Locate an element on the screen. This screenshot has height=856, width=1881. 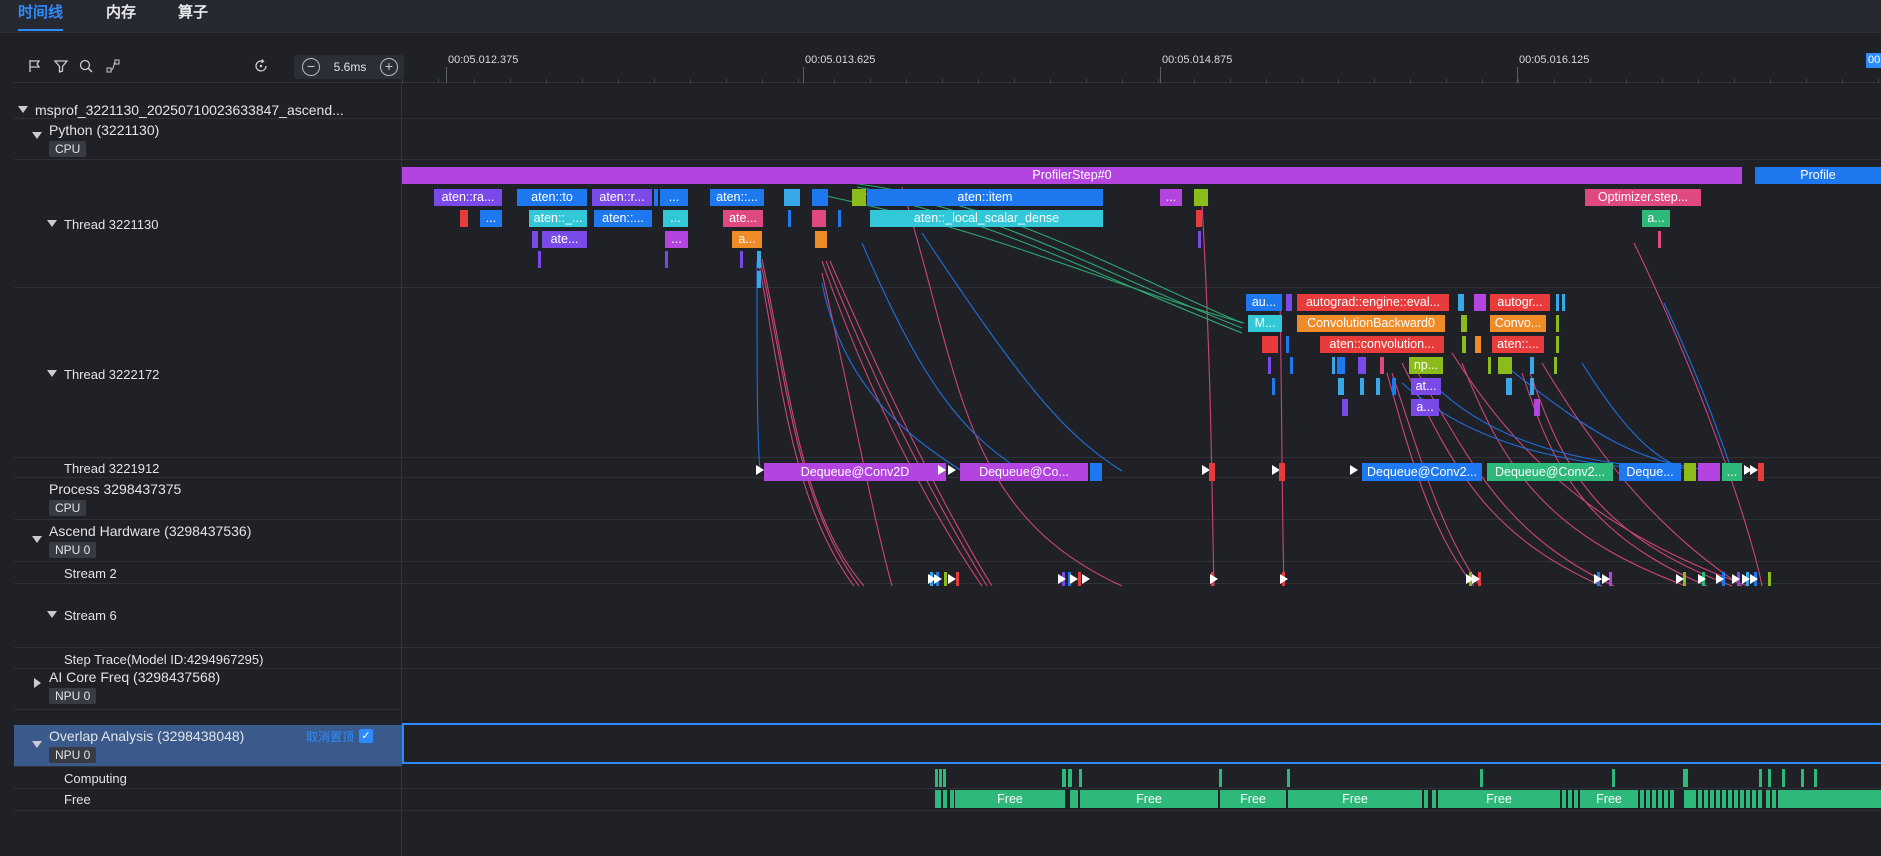
reset-icon is located at coordinates (261, 67).